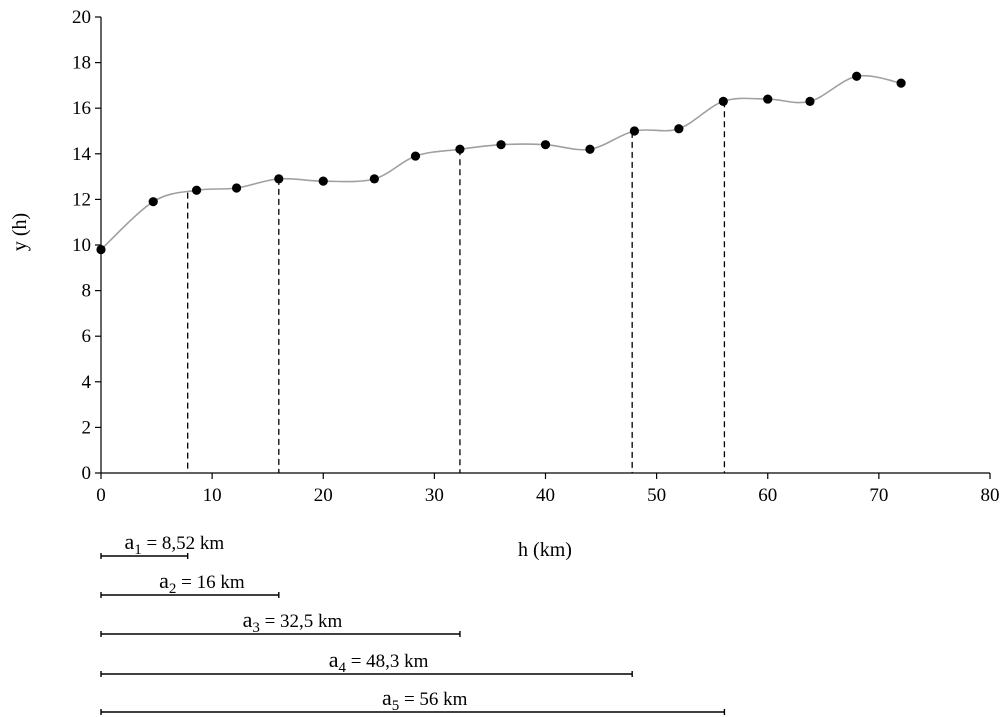 The image size is (1003, 717). I want to click on y-tick-label: 18, so click(81, 63).